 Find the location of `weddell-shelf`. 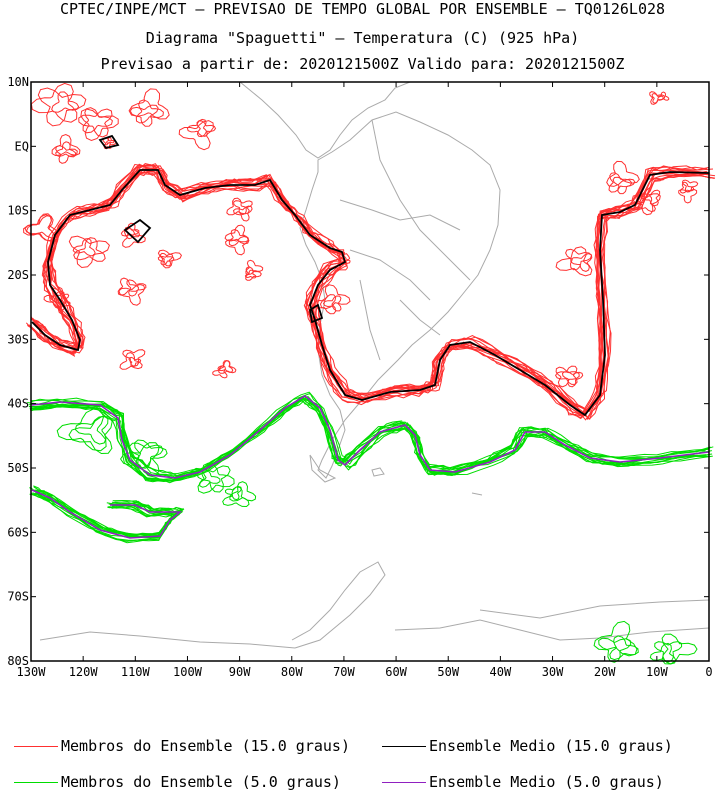

weddell-shelf is located at coordinates (552, 630).